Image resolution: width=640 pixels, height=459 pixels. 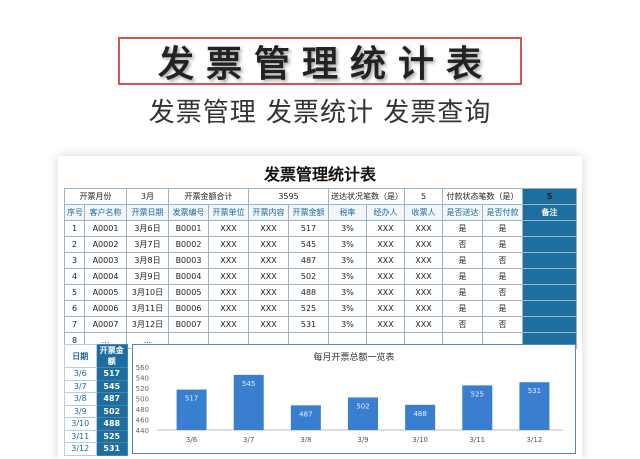 What do you see at coordinates (111, 411) in the screenshot?
I see `mini-amount-cell: 502` at bounding box center [111, 411].